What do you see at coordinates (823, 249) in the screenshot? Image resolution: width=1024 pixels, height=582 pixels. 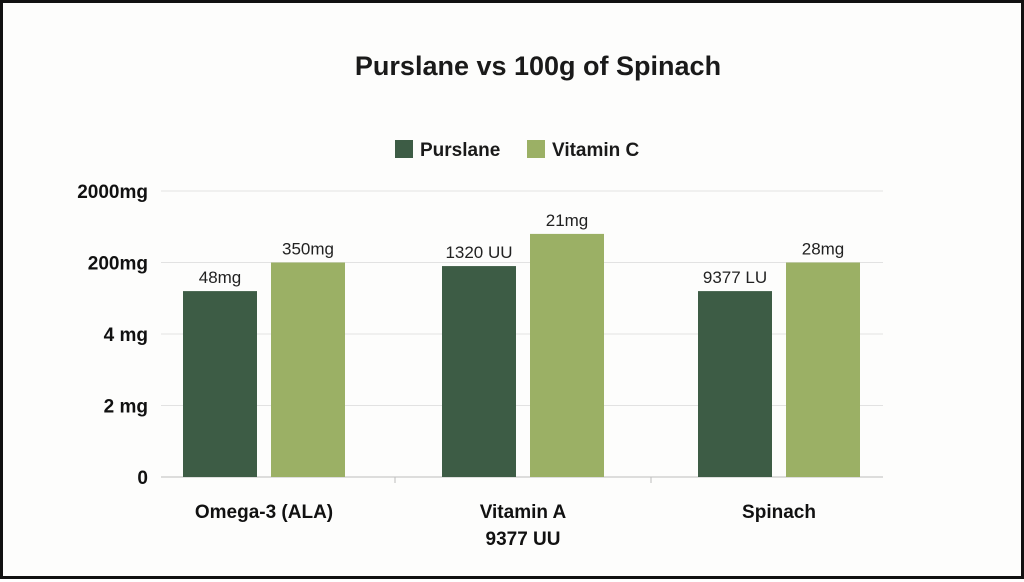 I see `data-label-vitamin-c: 28mg` at bounding box center [823, 249].